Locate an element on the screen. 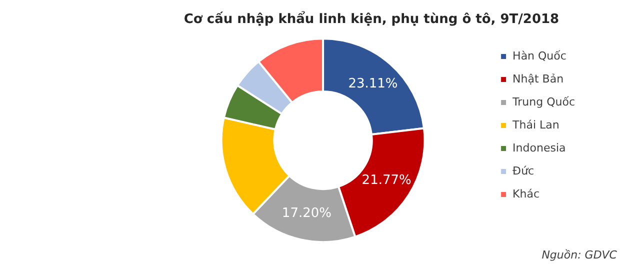 The width and height of the screenshot is (633, 273). text: Nguồn: GDVC is located at coordinates (580, 255).